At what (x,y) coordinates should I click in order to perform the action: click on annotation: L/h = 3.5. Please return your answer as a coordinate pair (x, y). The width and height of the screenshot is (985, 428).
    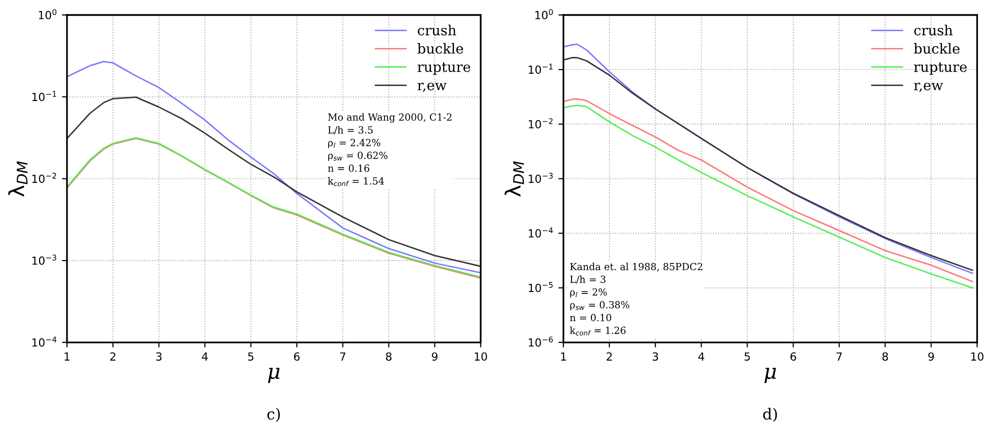
    Looking at the image, I should click on (350, 130).